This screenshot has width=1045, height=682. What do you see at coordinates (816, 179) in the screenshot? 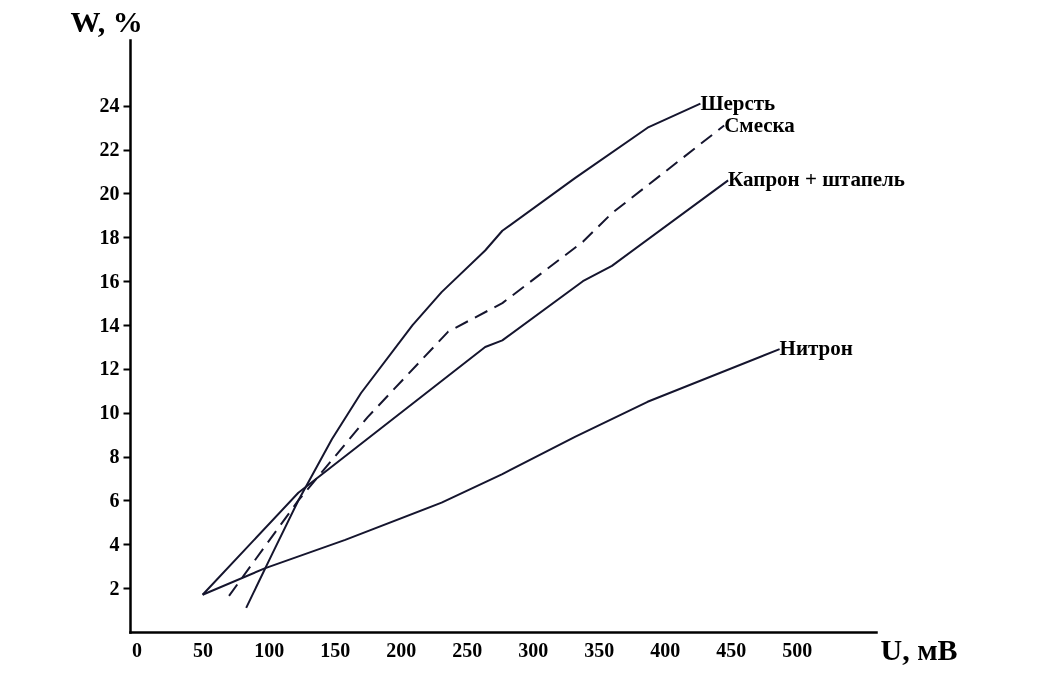
I see `series-label: Капрон + штапель` at bounding box center [816, 179].